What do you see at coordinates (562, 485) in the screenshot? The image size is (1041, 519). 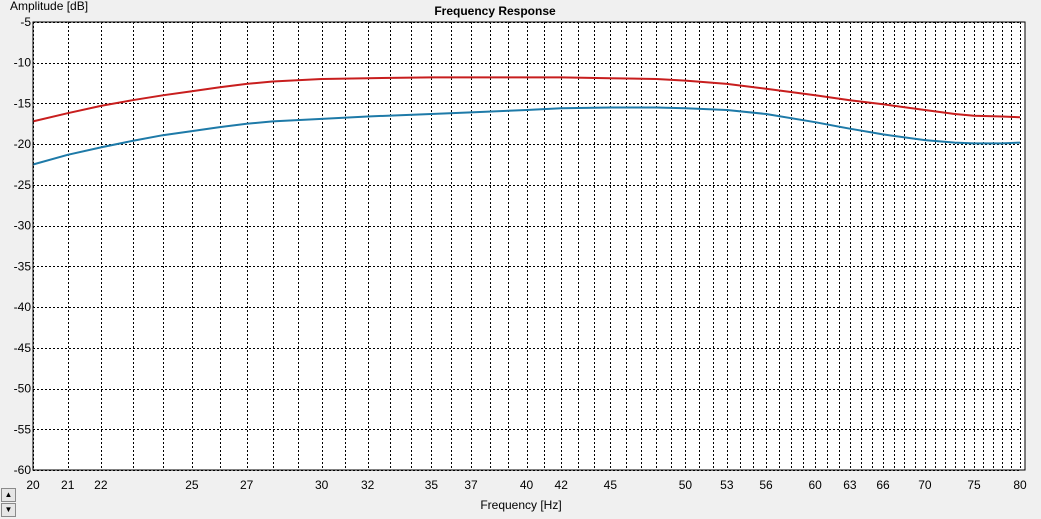 I see `x-tick-label: 42` at bounding box center [562, 485].